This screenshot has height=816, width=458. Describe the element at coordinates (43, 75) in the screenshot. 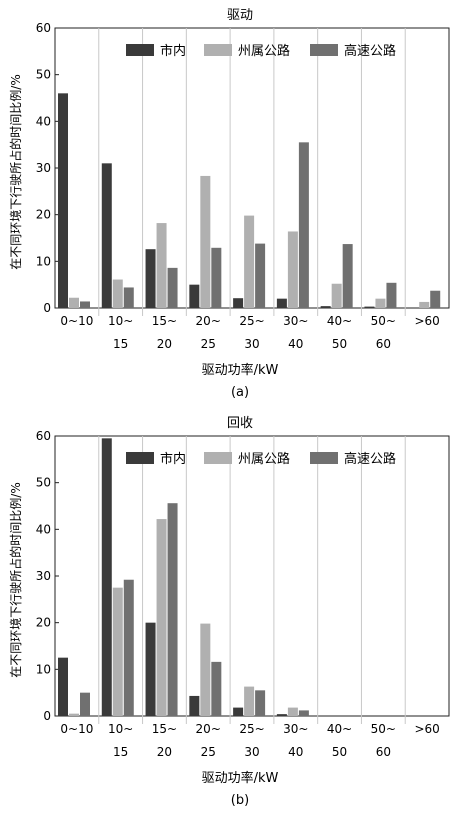

I see `y-tick-label: 50` at that location.